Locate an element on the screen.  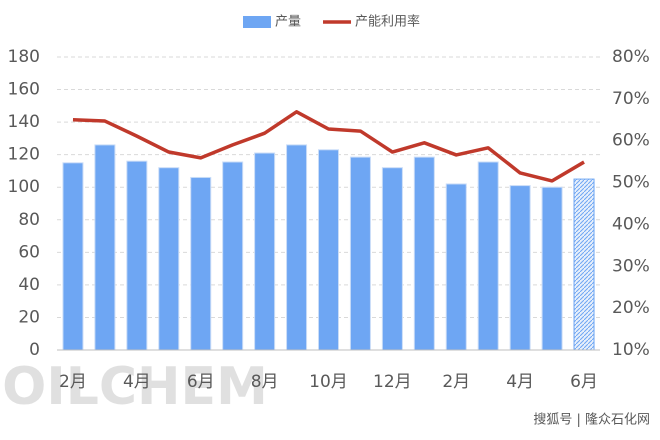
x-tick-label: 10月 is located at coordinates (328, 382).